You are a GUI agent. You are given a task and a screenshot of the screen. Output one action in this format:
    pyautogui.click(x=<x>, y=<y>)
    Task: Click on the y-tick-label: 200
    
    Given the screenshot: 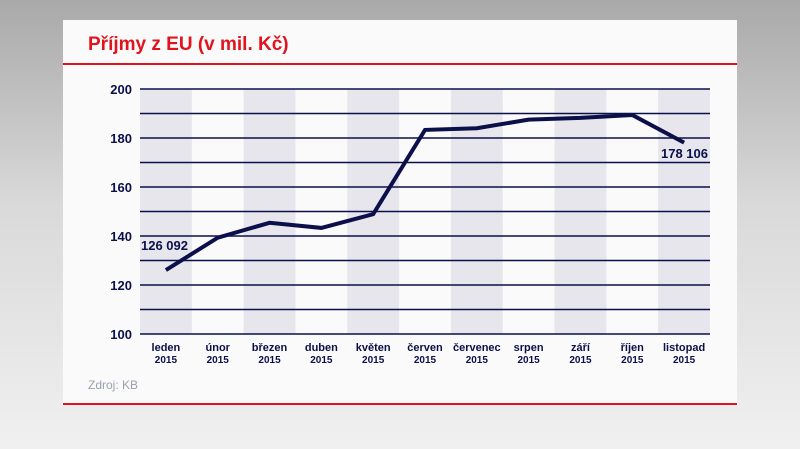 What is the action you would take?
    pyautogui.click(x=121, y=89)
    